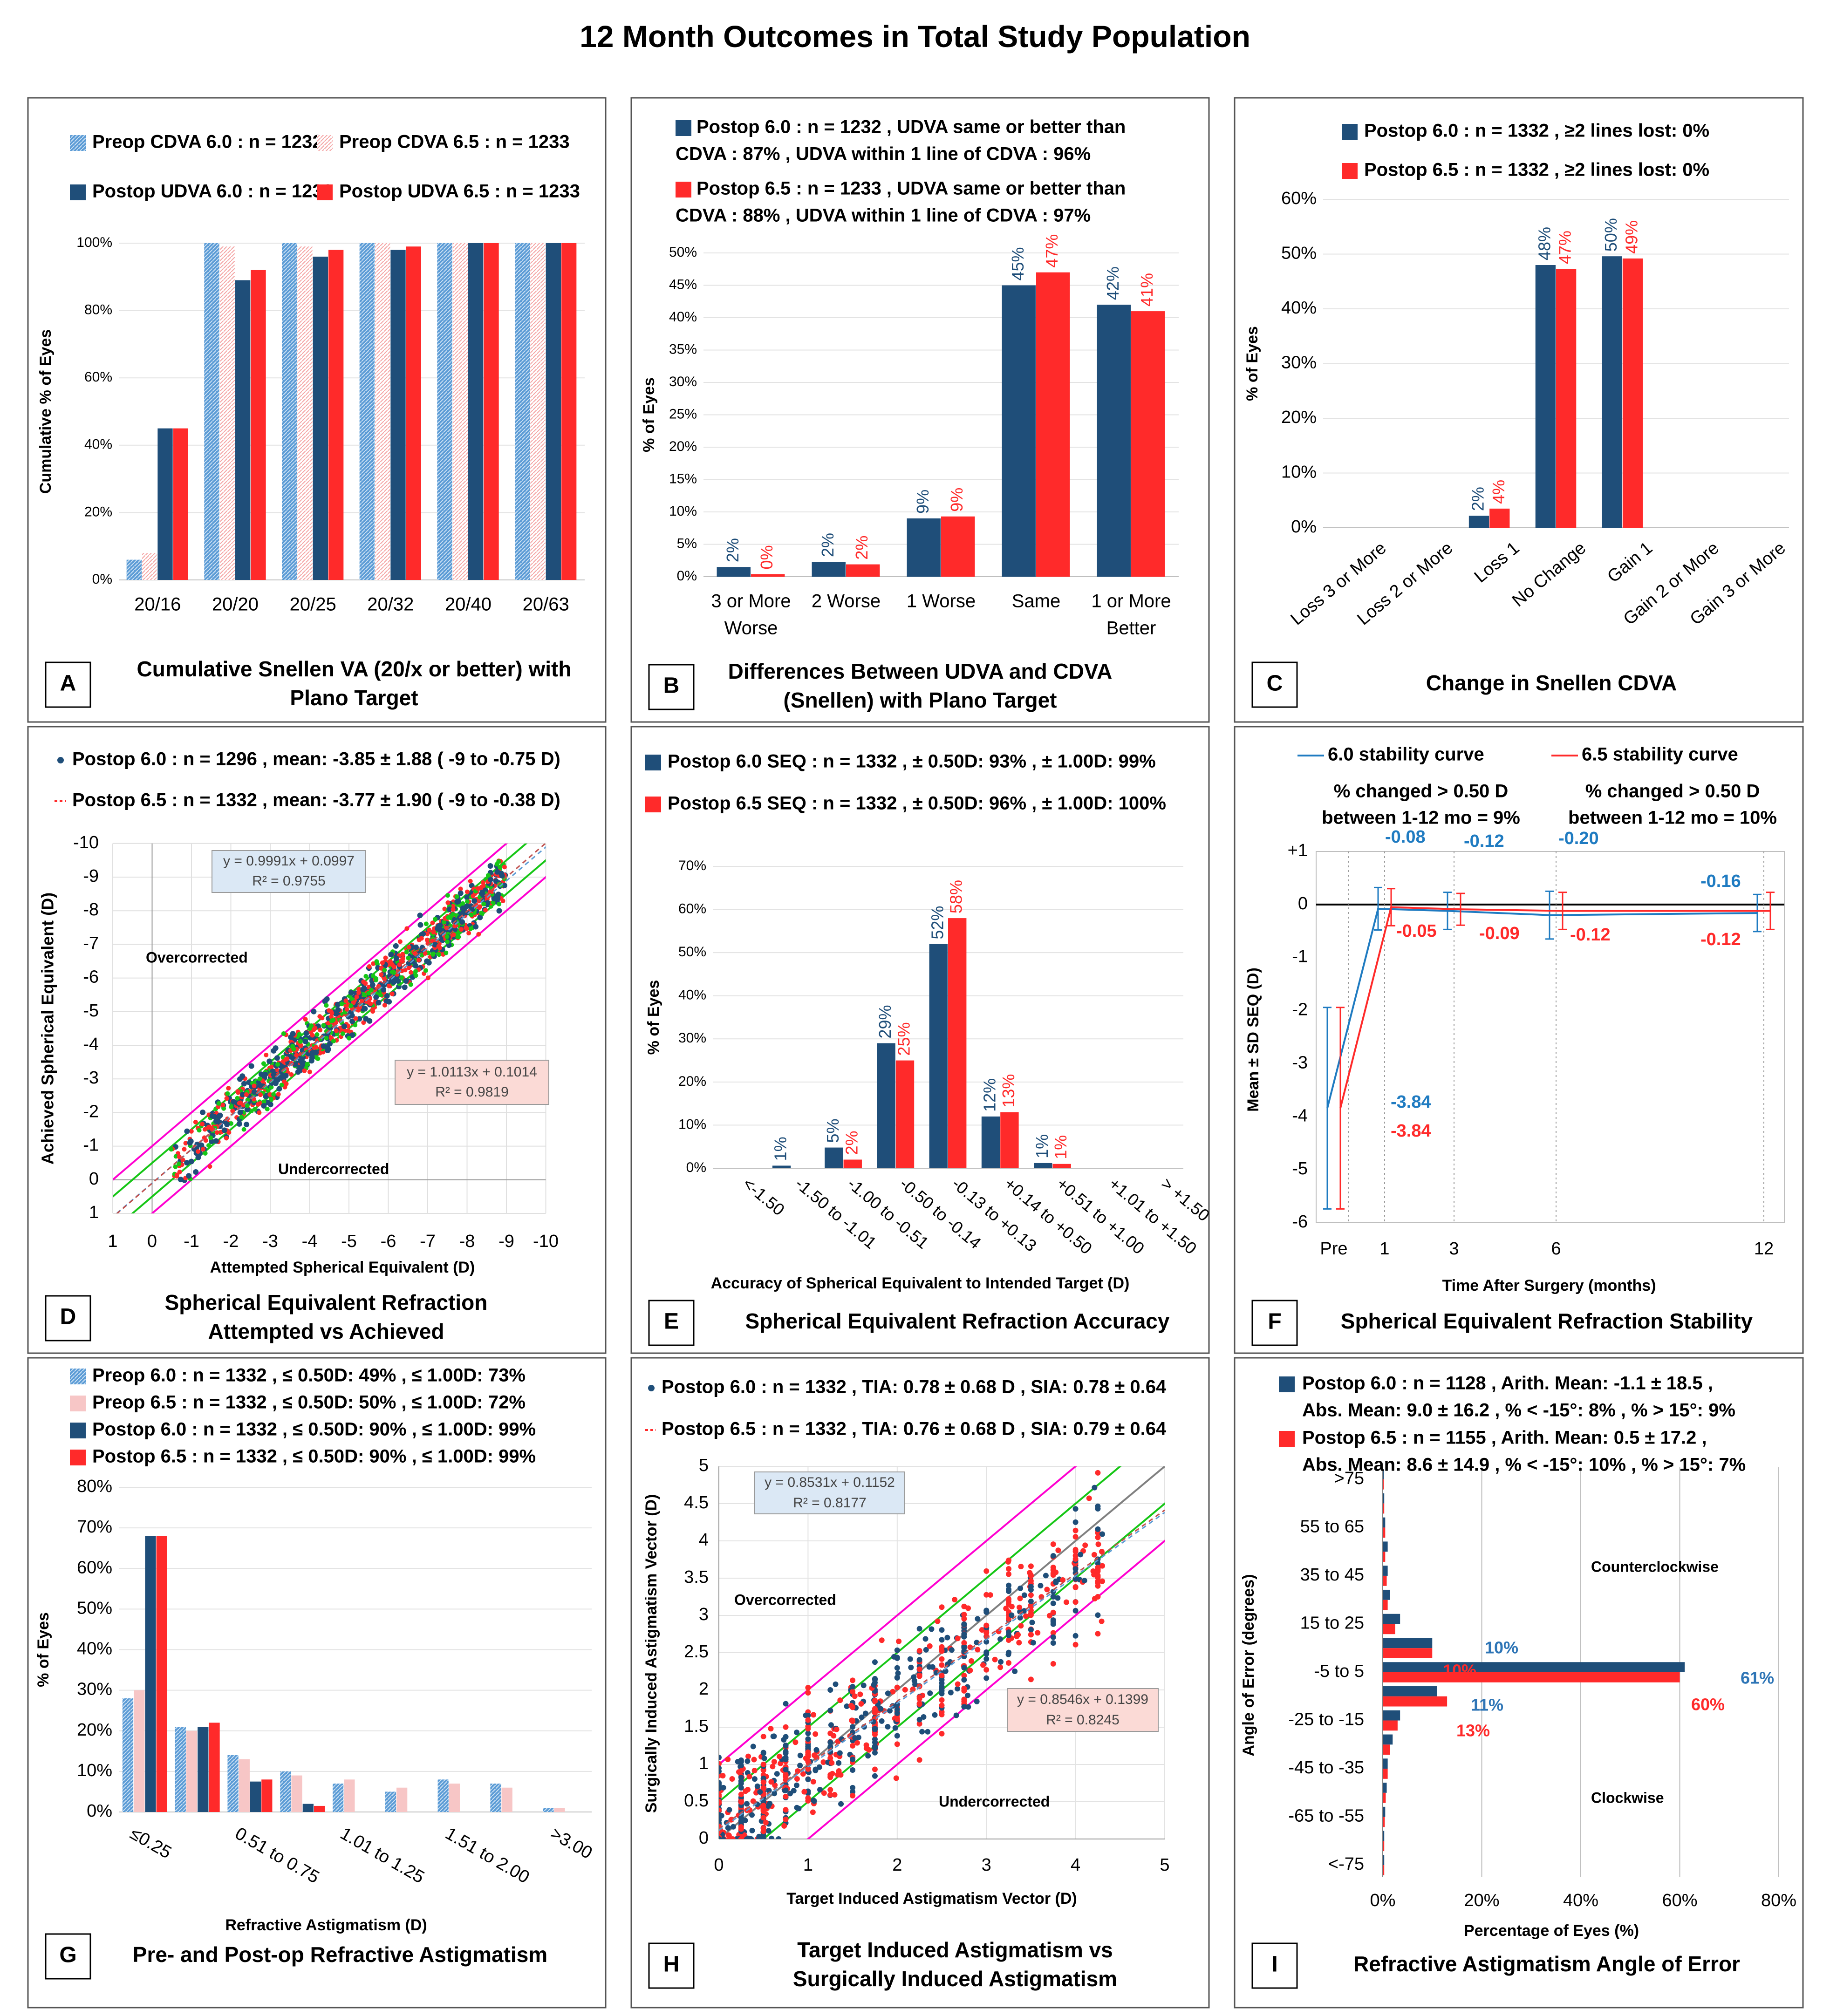 The image size is (1830, 2016). What do you see at coordinates (46, 411) in the screenshot?
I see `y-axis-title: Cumulative % of Eyes` at bounding box center [46, 411].